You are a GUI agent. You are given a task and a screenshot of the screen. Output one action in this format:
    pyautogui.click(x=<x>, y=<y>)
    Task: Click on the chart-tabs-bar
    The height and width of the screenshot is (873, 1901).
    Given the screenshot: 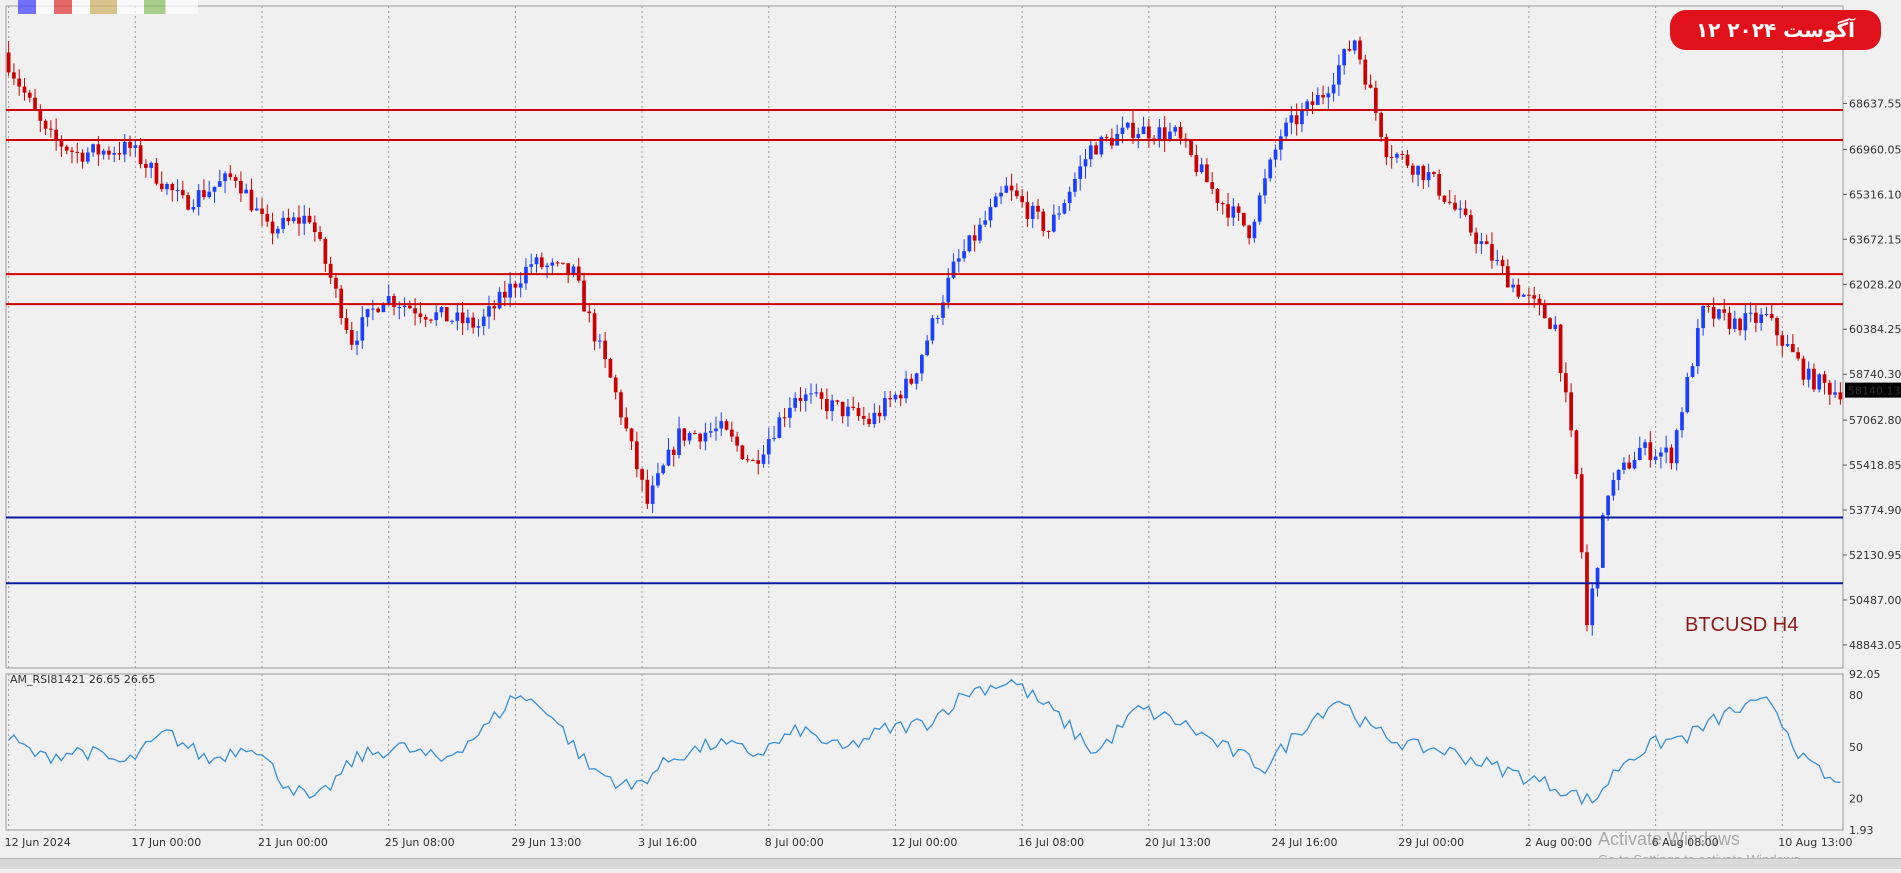 What is the action you would take?
    pyautogui.click(x=950, y=863)
    